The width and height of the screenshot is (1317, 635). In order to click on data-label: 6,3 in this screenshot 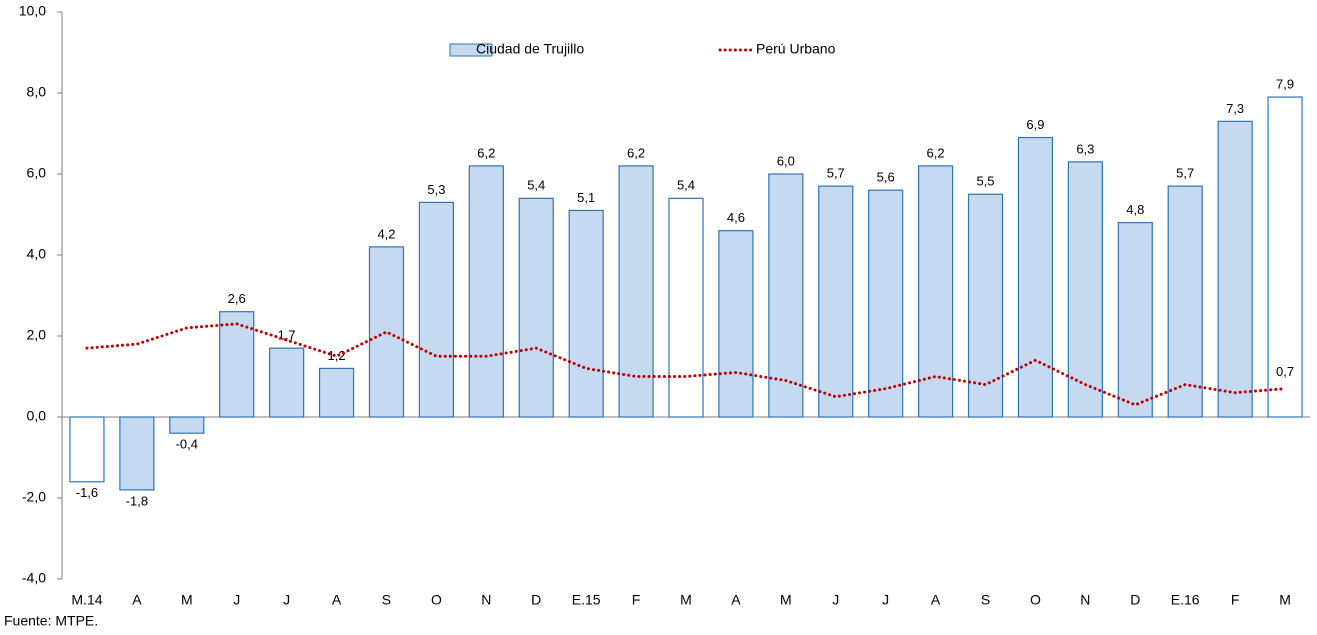, I will do `click(1085, 148)`.